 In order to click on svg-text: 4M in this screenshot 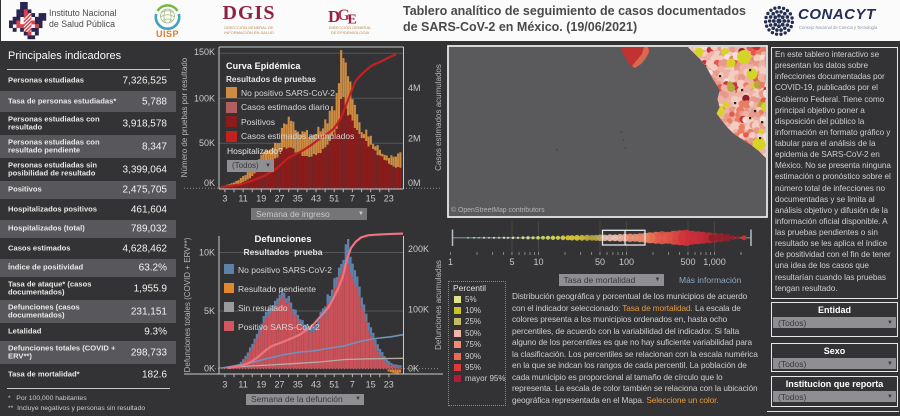, I will do `click(414, 88)`.